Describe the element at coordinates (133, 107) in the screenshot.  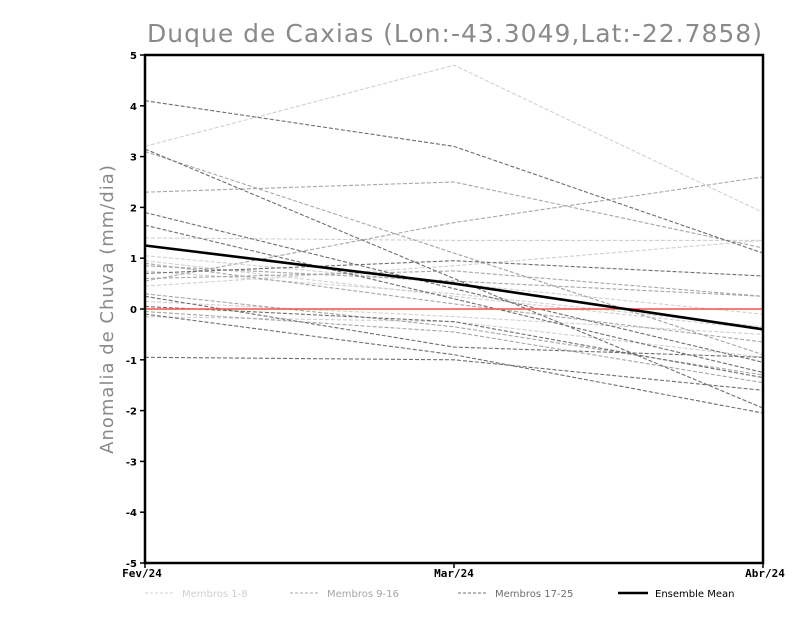
I see `y-tick-label: 4` at that location.